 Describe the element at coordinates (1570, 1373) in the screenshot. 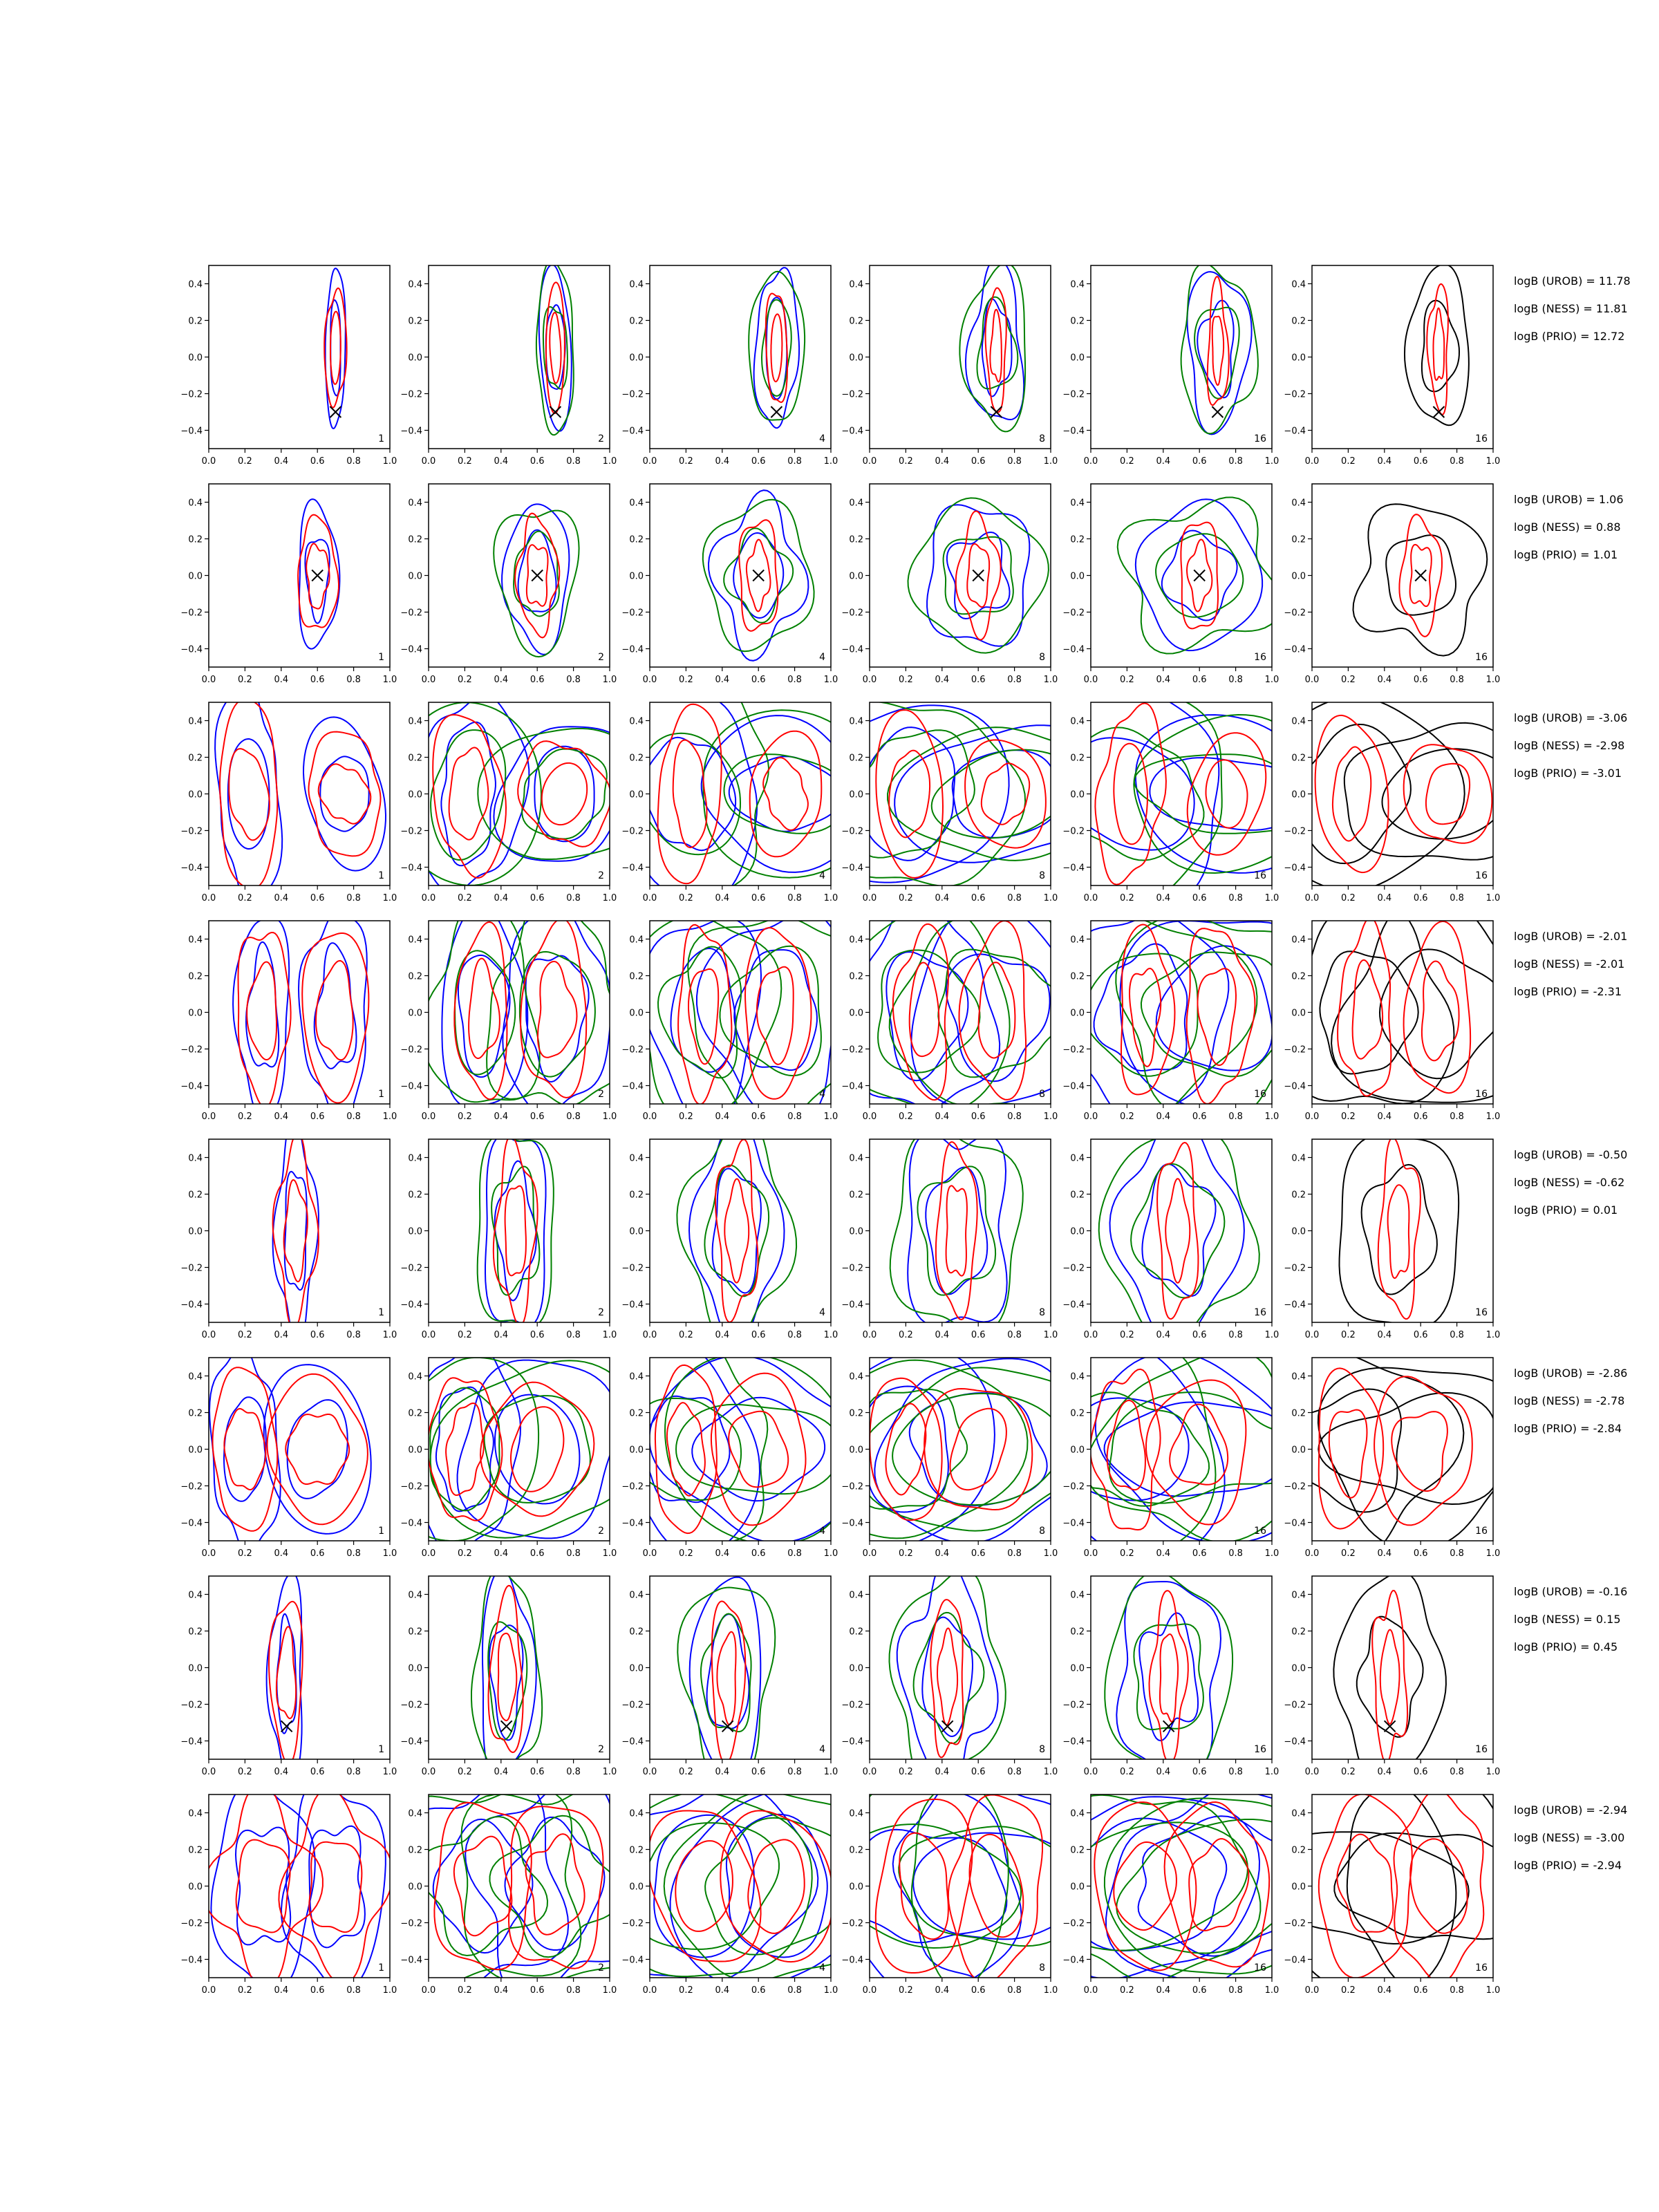

I see `logb-annotation: logB (UROB) = -2.86` at that location.